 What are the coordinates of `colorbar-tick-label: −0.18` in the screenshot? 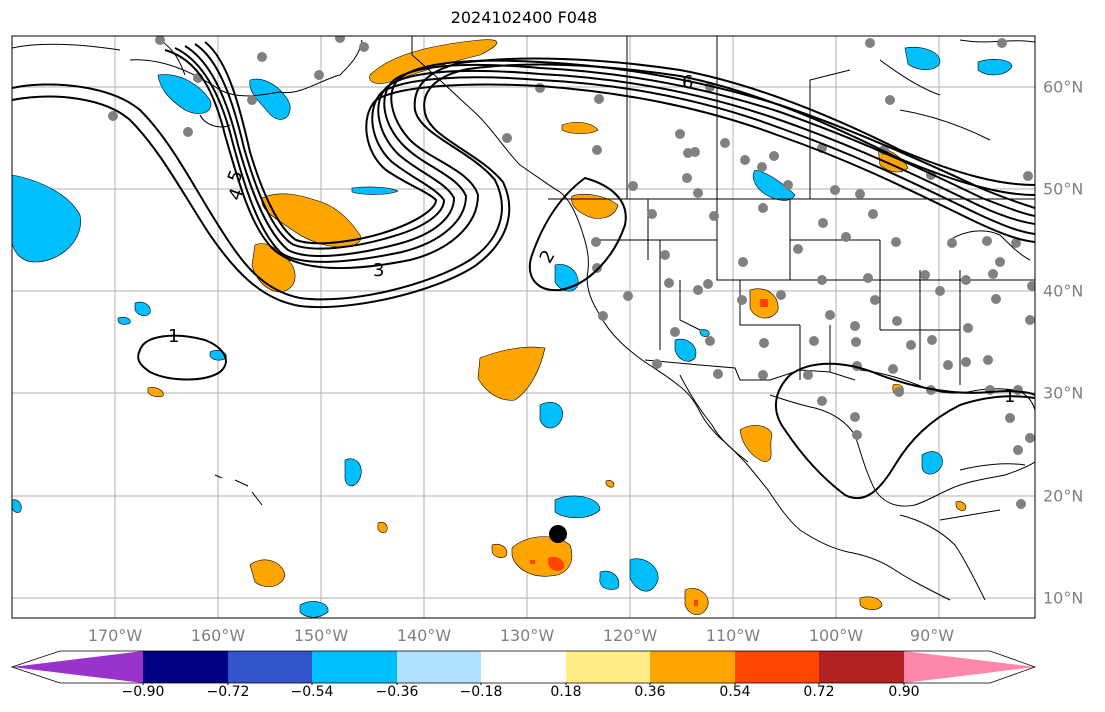 It's located at (481, 692).